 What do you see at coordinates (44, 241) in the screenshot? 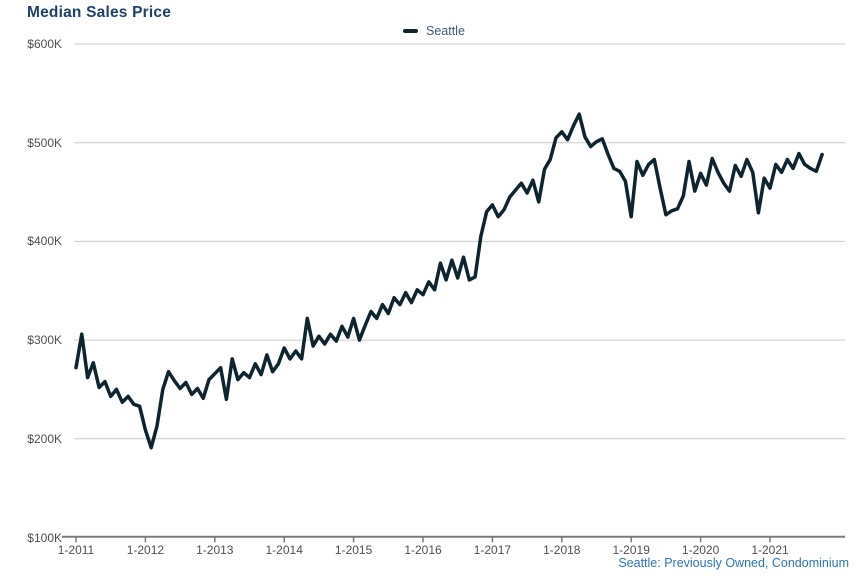
I see `y-axis-label: $400K` at bounding box center [44, 241].